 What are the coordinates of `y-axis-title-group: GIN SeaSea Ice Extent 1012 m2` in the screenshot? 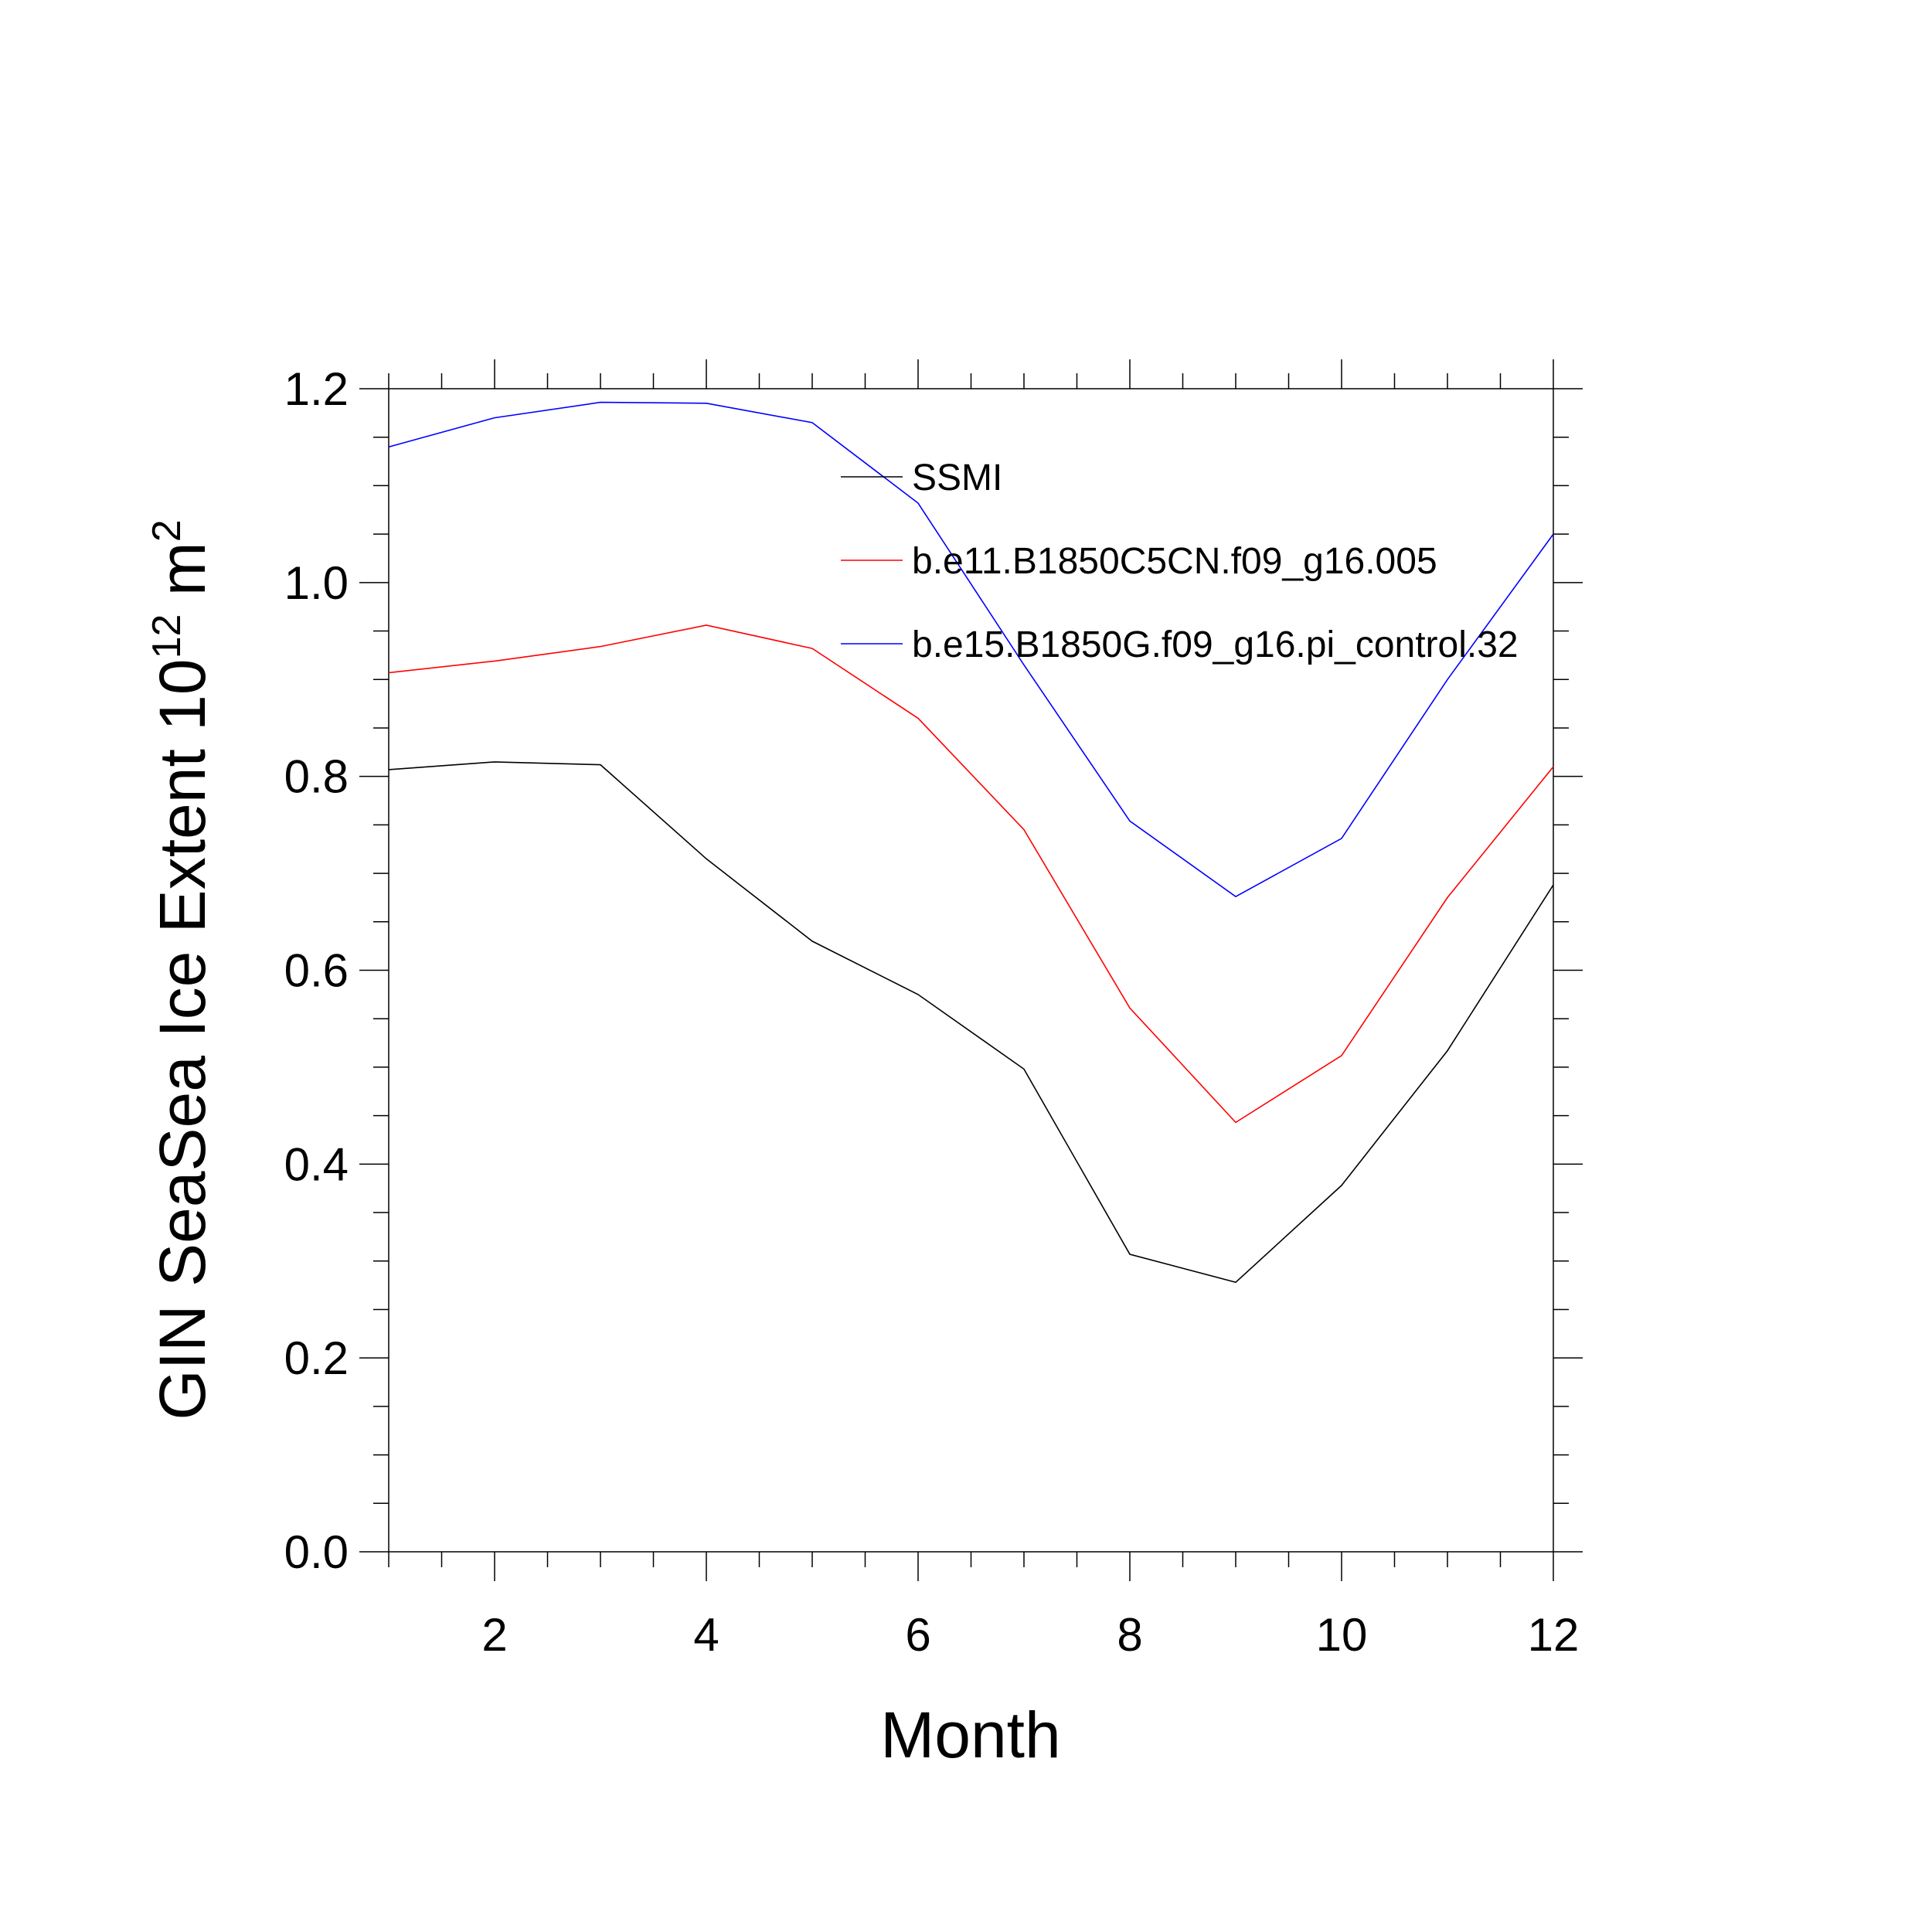 It's located at (182, 970).